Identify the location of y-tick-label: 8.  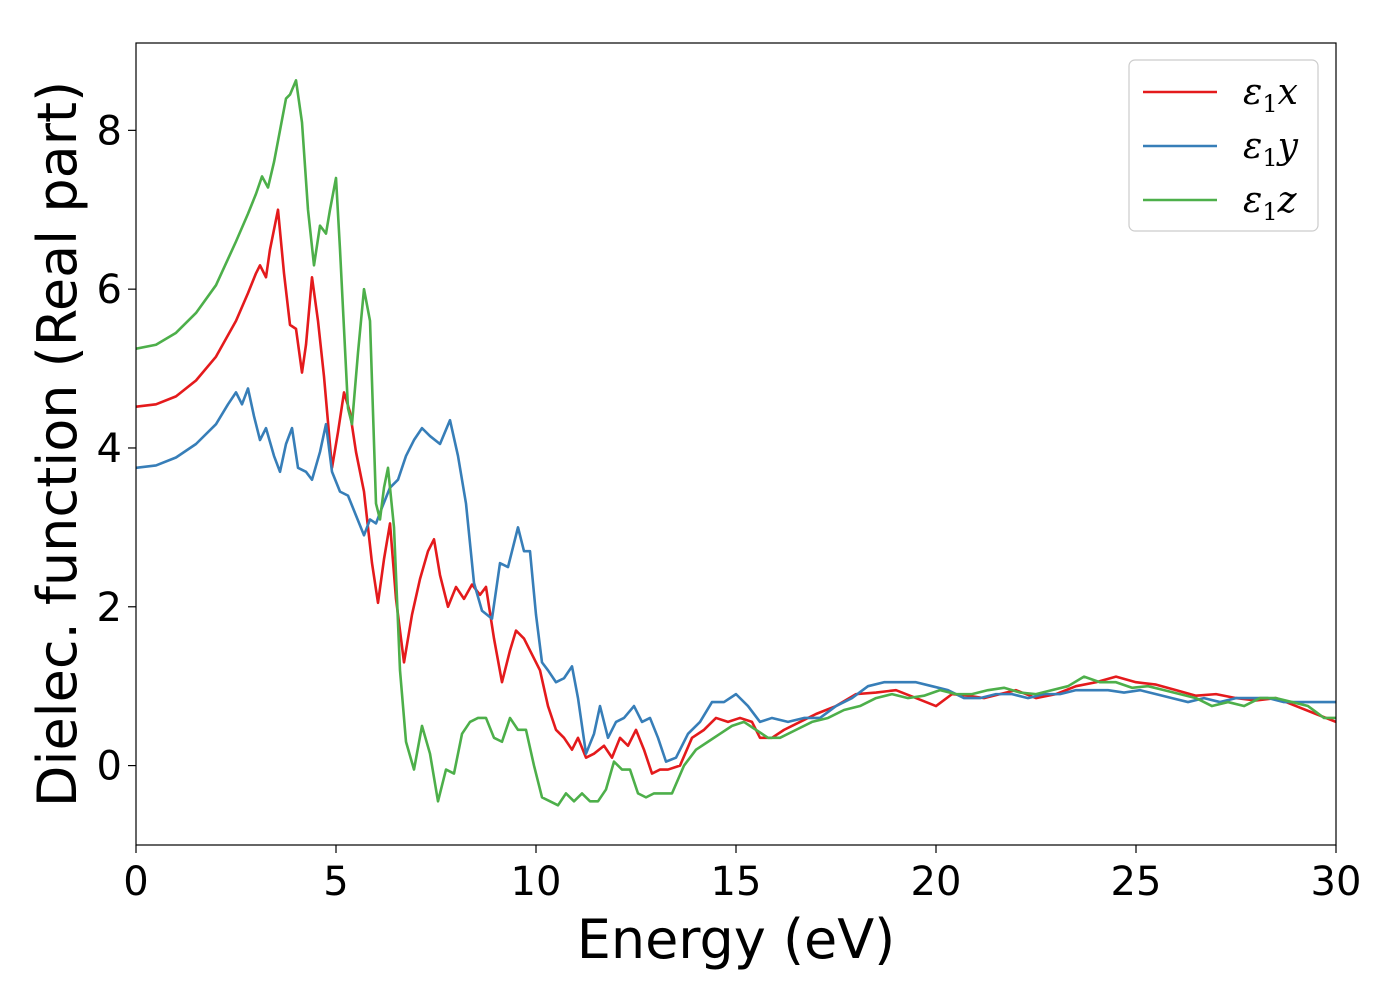
(109, 131).